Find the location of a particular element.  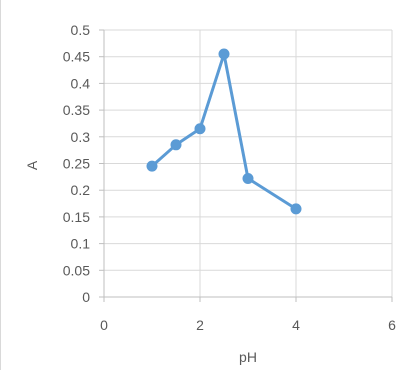

x-tick-label: 6 is located at coordinates (392, 325).